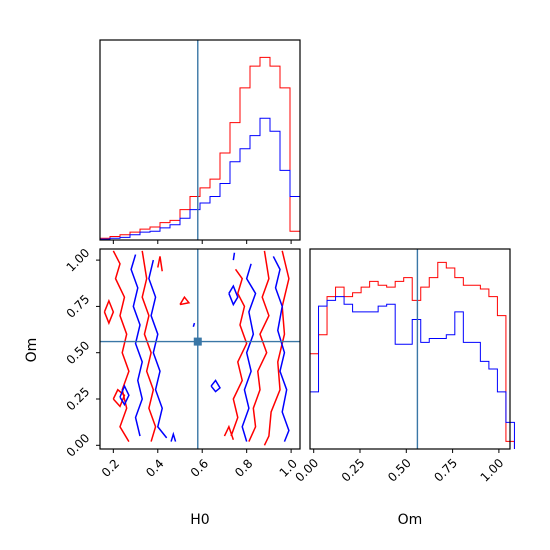 The width and height of the screenshot is (550, 550). What do you see at coordinates (410, 520) in the screenshot?
I see `x-axis-label-om: Om` at bounding box center [410, 520].